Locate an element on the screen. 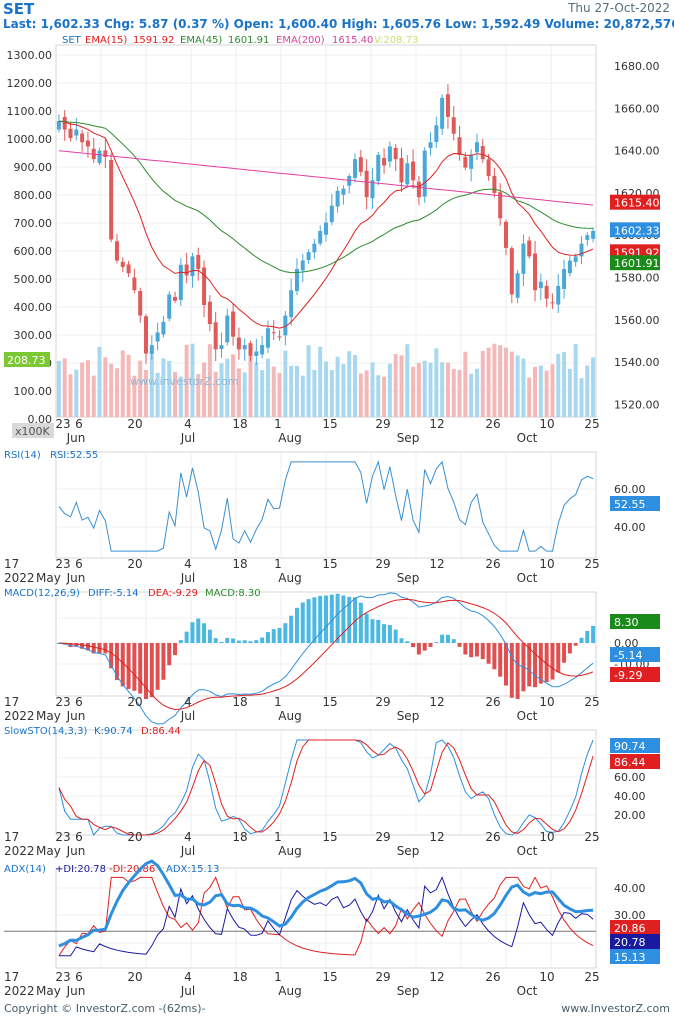  macd-diff-tag-text: -5.14 is located at coordinates (628, 655).